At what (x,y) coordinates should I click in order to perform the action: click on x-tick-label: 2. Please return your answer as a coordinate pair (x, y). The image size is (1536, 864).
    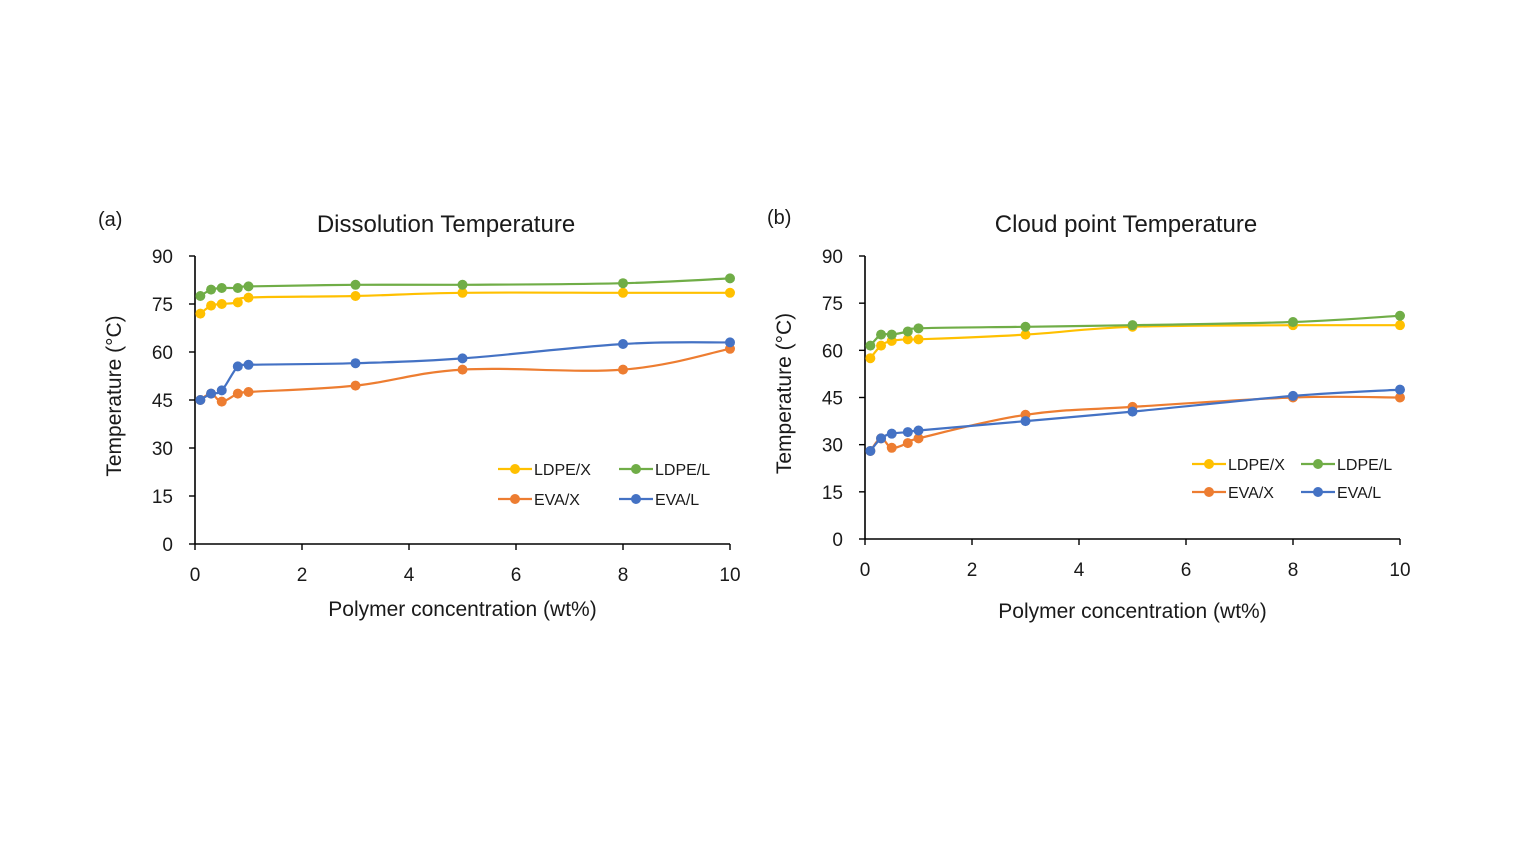
    Looking at the image, I should click on (302, 575).